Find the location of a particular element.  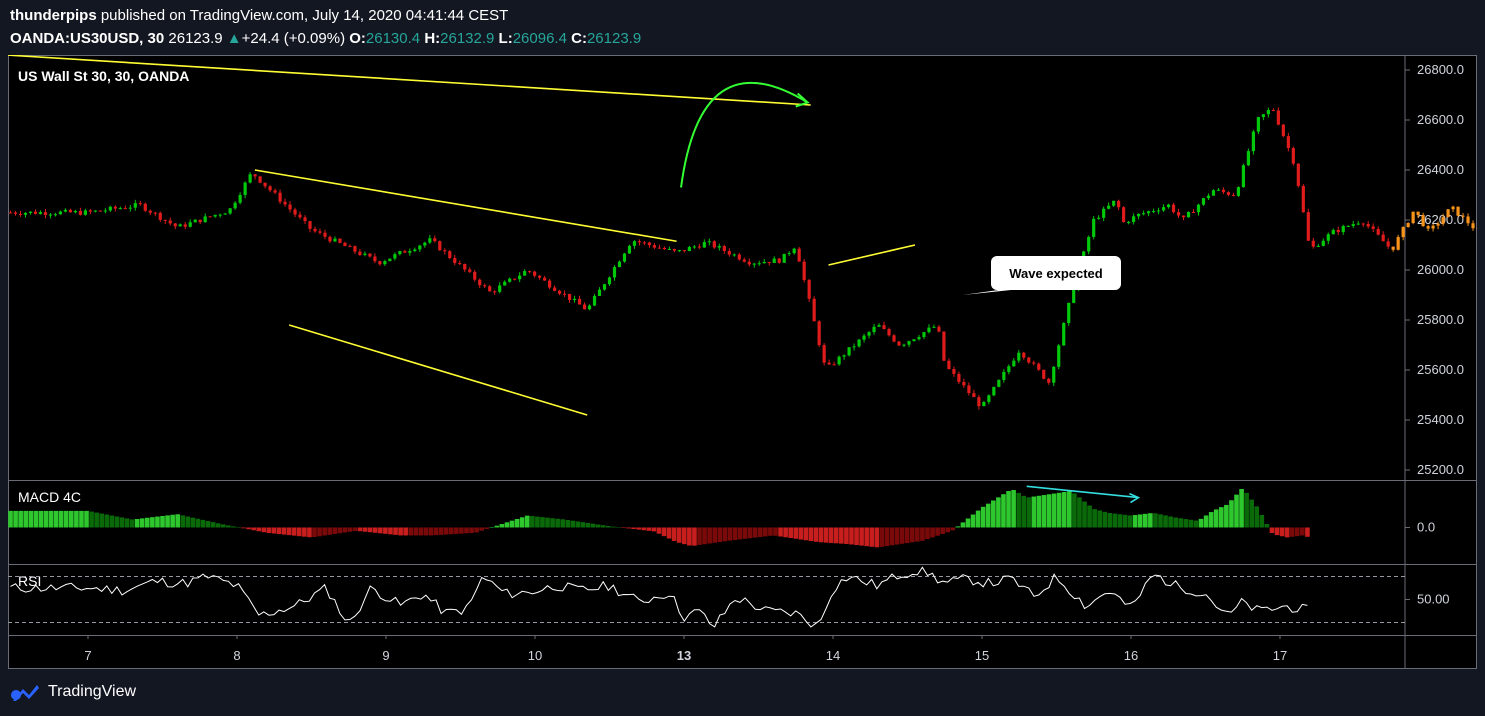

low-value: 26096.4 is located at coordinates (539, 38).